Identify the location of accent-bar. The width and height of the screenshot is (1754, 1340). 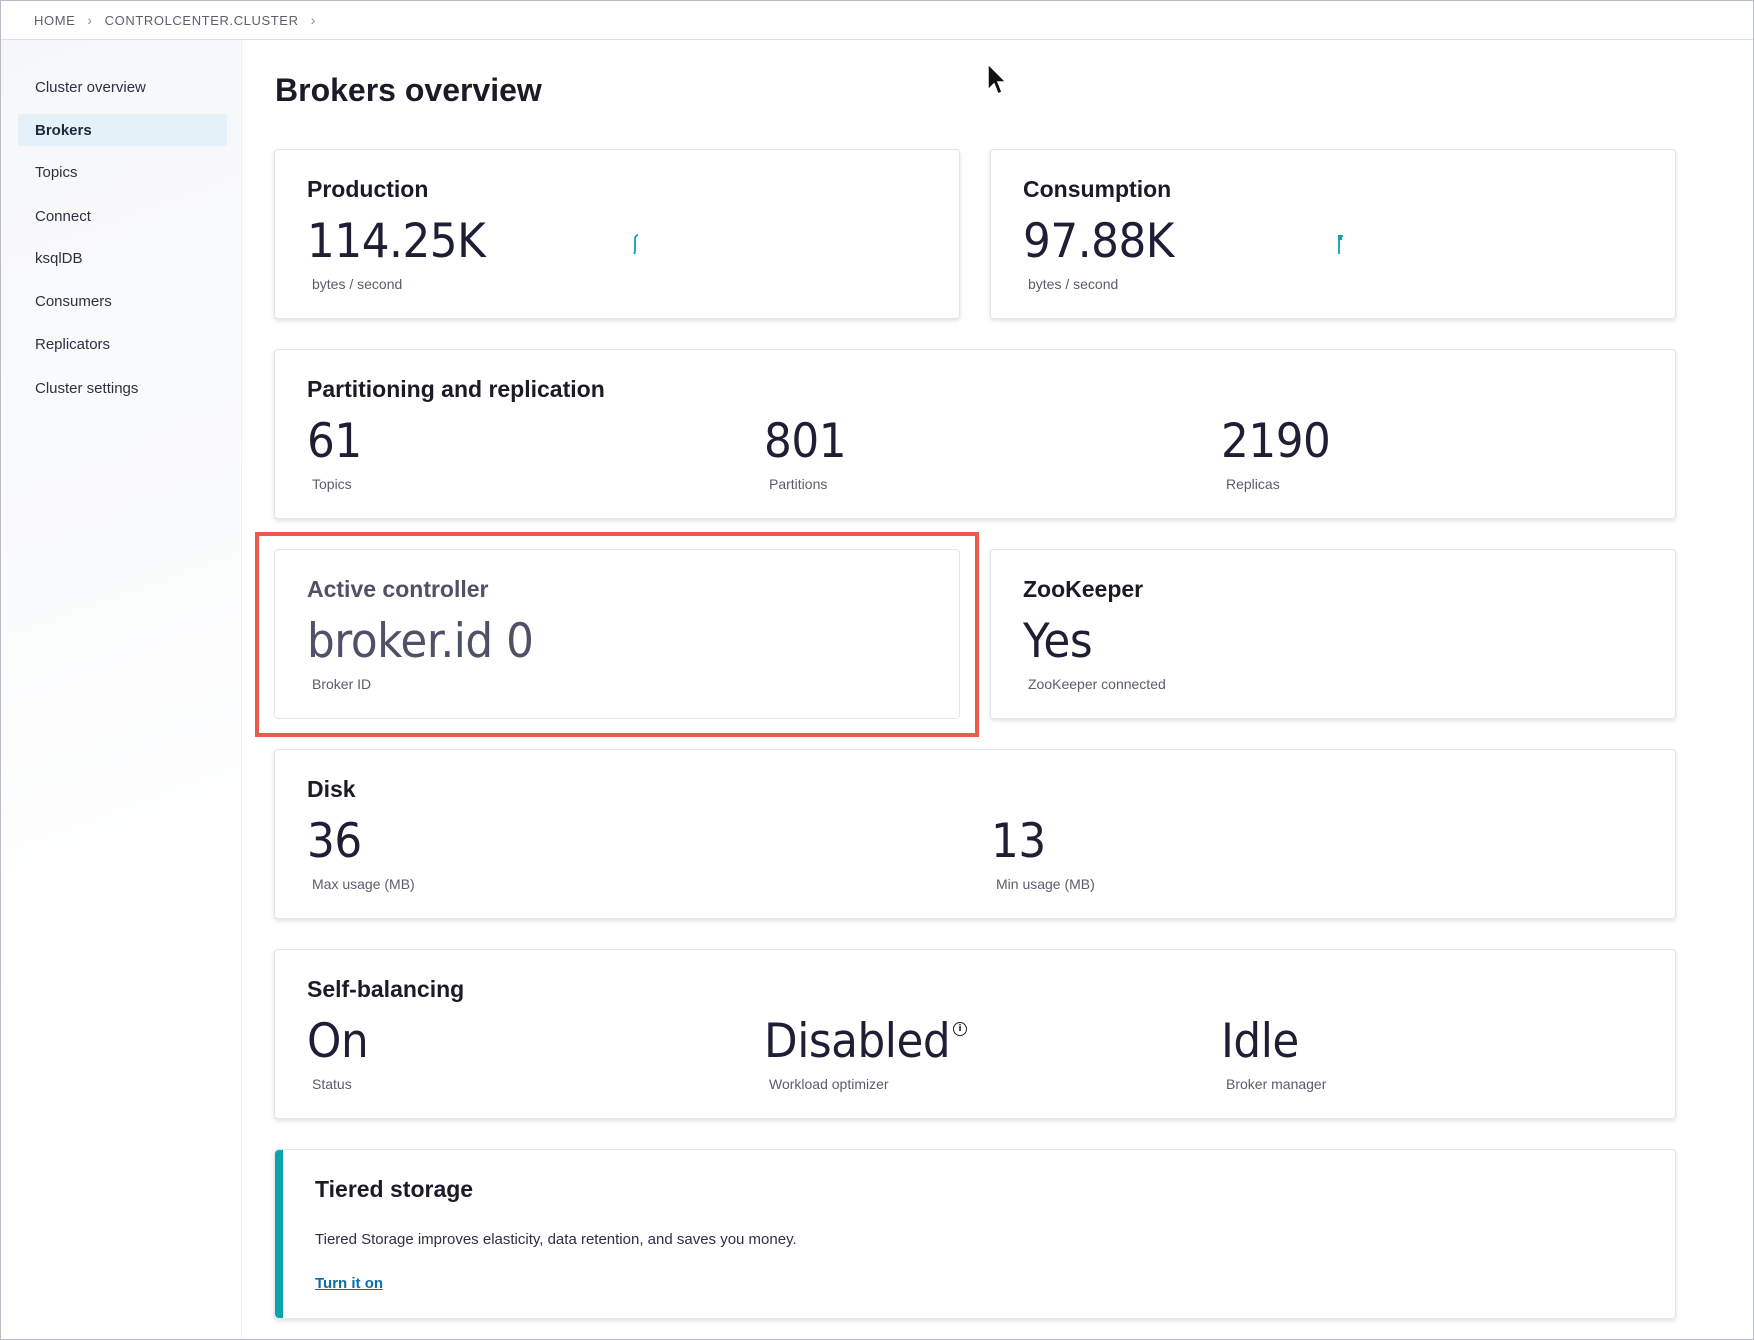
(279, 1234).